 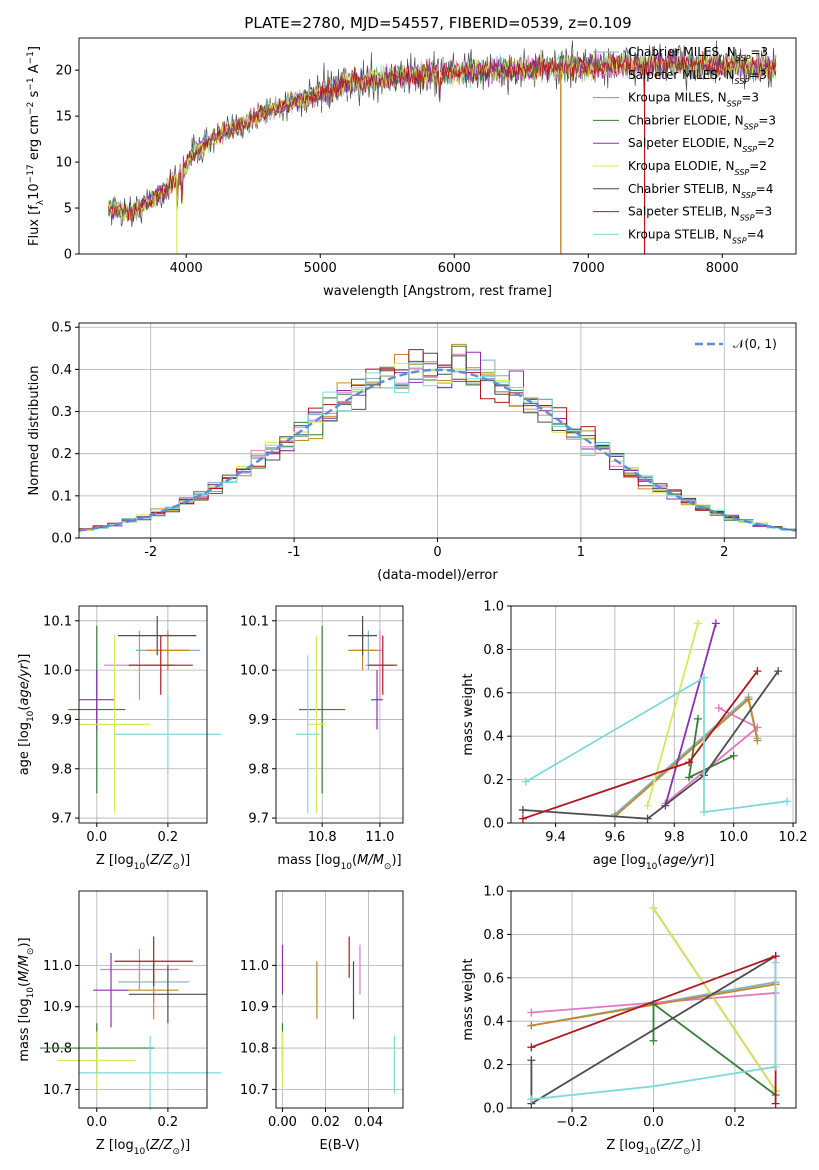 I want to click on x-tick-label: 5000, so click(x=320, y=268).